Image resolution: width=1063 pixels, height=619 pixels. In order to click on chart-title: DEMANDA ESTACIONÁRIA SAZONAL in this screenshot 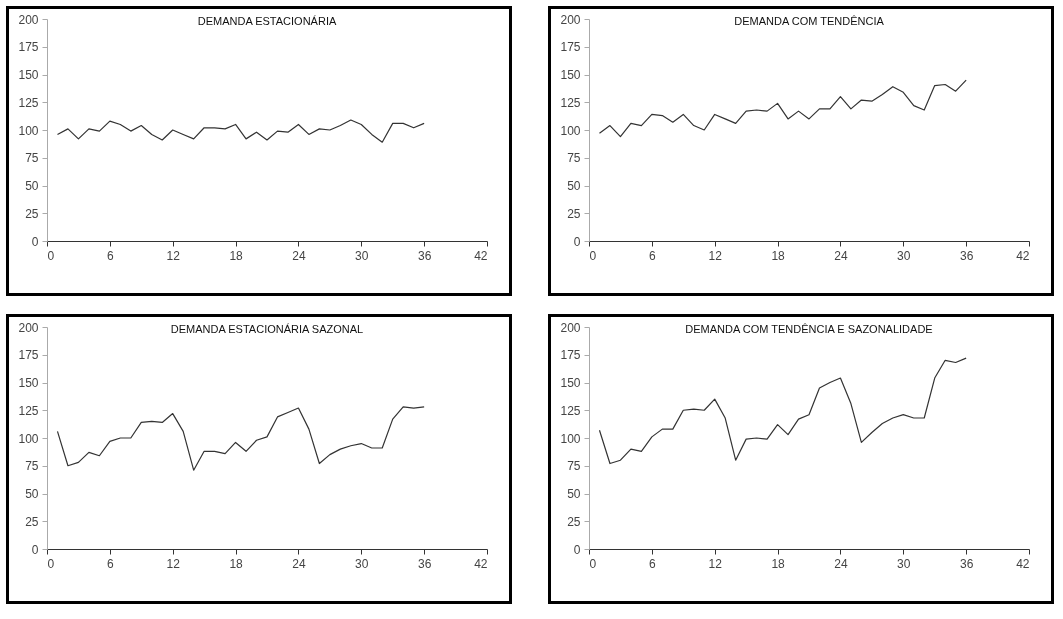, I will do `click(267, 329)`.